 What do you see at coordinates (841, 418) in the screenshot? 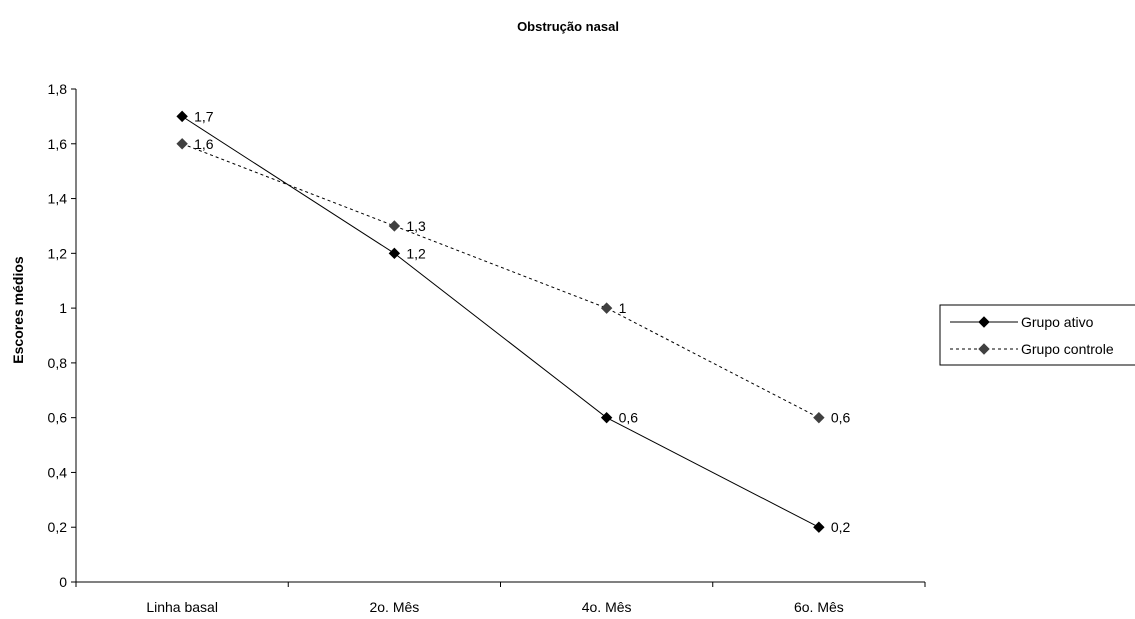
I see `data-label-s1-3: 0,6` at bounding box center [841, 418].